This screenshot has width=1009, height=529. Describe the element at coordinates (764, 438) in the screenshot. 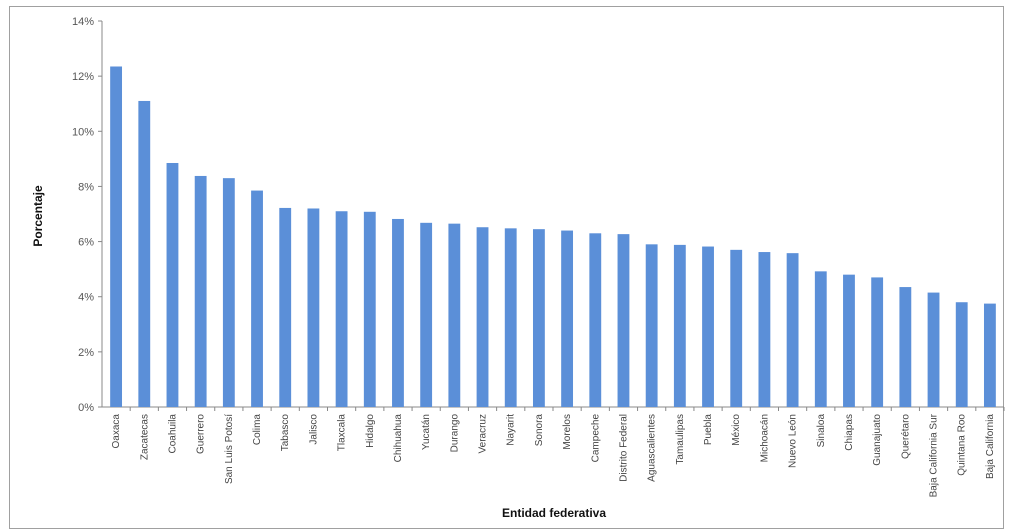

I see `category-label: Michoacán` at that location.